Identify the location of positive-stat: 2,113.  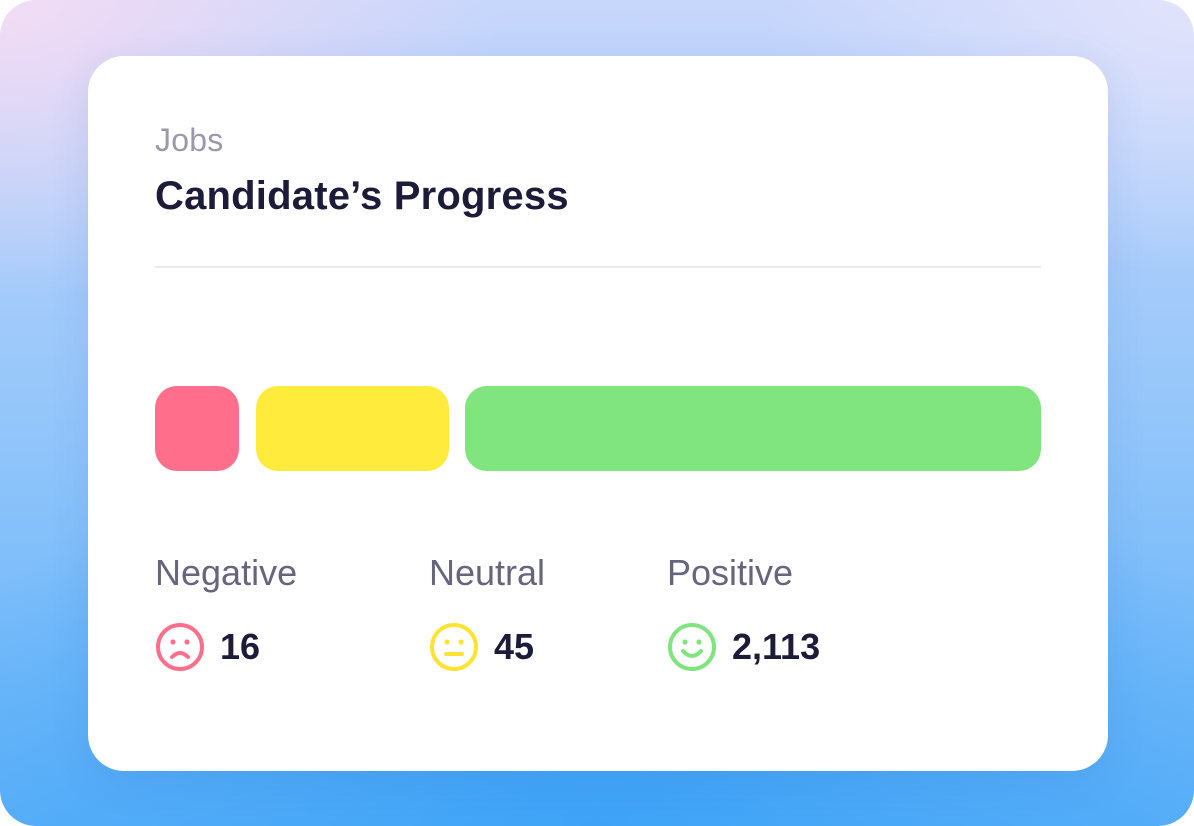
(743, 647).